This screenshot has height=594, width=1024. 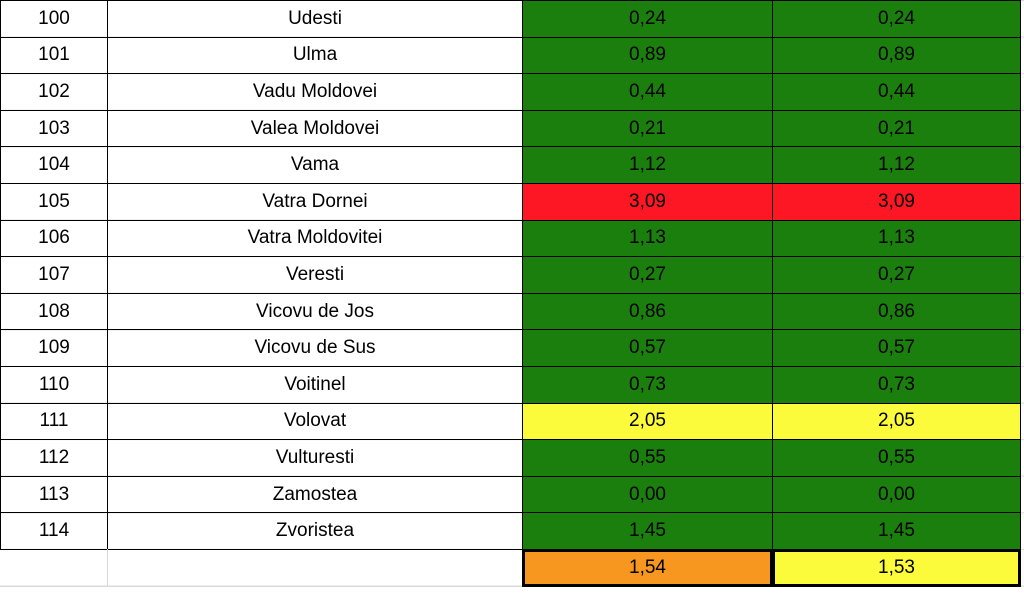 I want to click on locality-name: Vatra Moldovitei, so click(x=315, y=238).